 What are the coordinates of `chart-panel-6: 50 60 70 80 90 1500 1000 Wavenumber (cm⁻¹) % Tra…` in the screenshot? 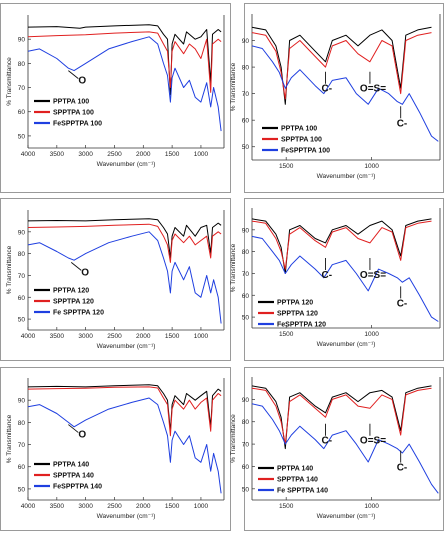 It's located at (337, 449).